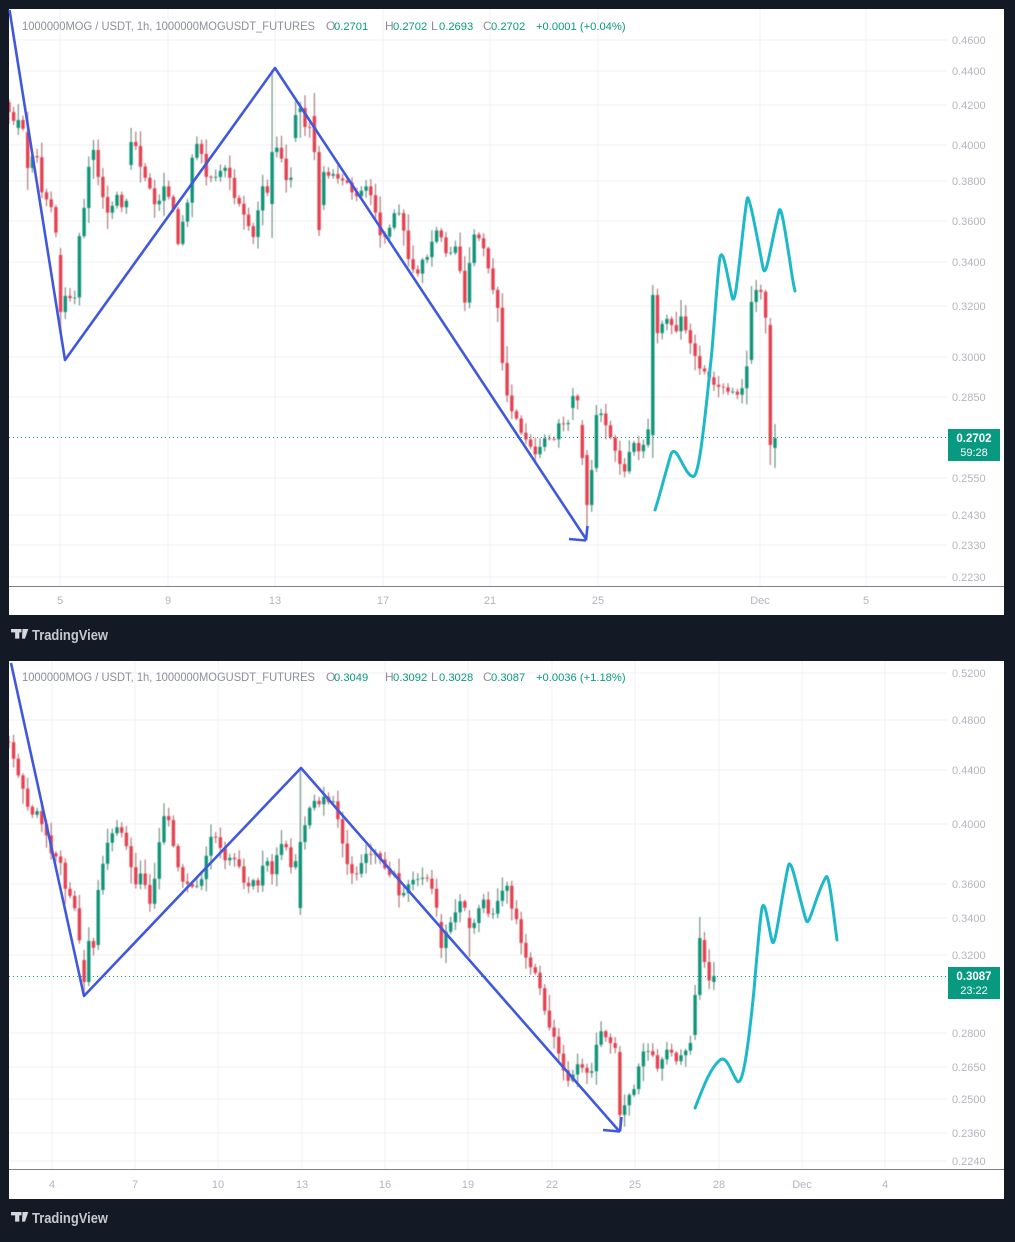  Describe the element at coordinates (218, 1185) in the screenshot. I see `svg-text: 10` at that location.